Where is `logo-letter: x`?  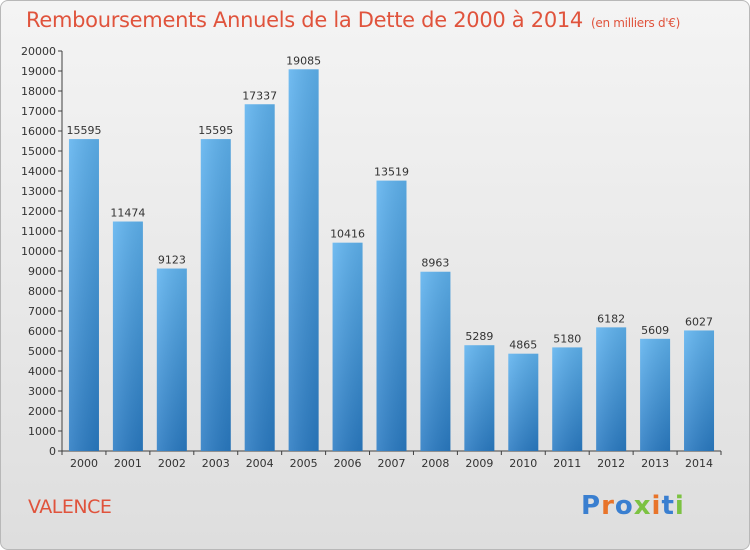
logo-letter: x is located at coordinates (642, 506).